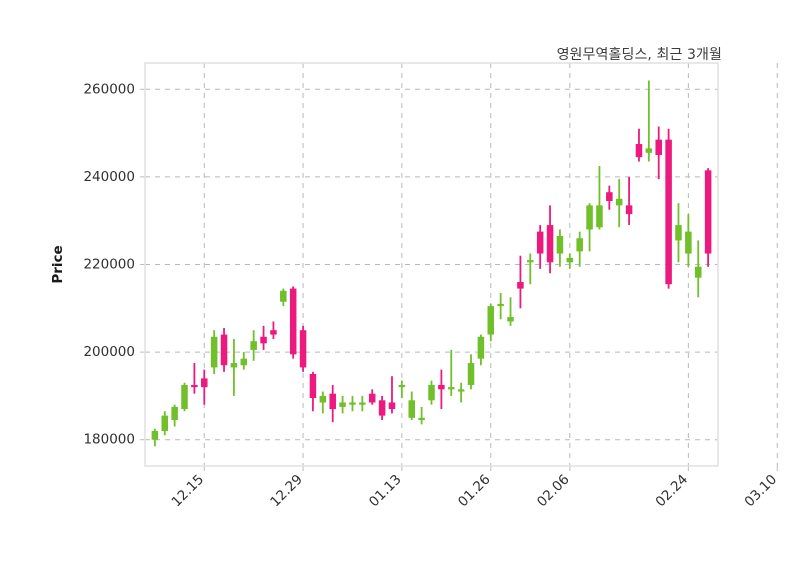 The height and width of the screenshot is (575, 800). What do you see at coordinates (760, 491) in the screenshot?
I see `x-axis-tick-label: 03.10` at bounding box center [760, 491].